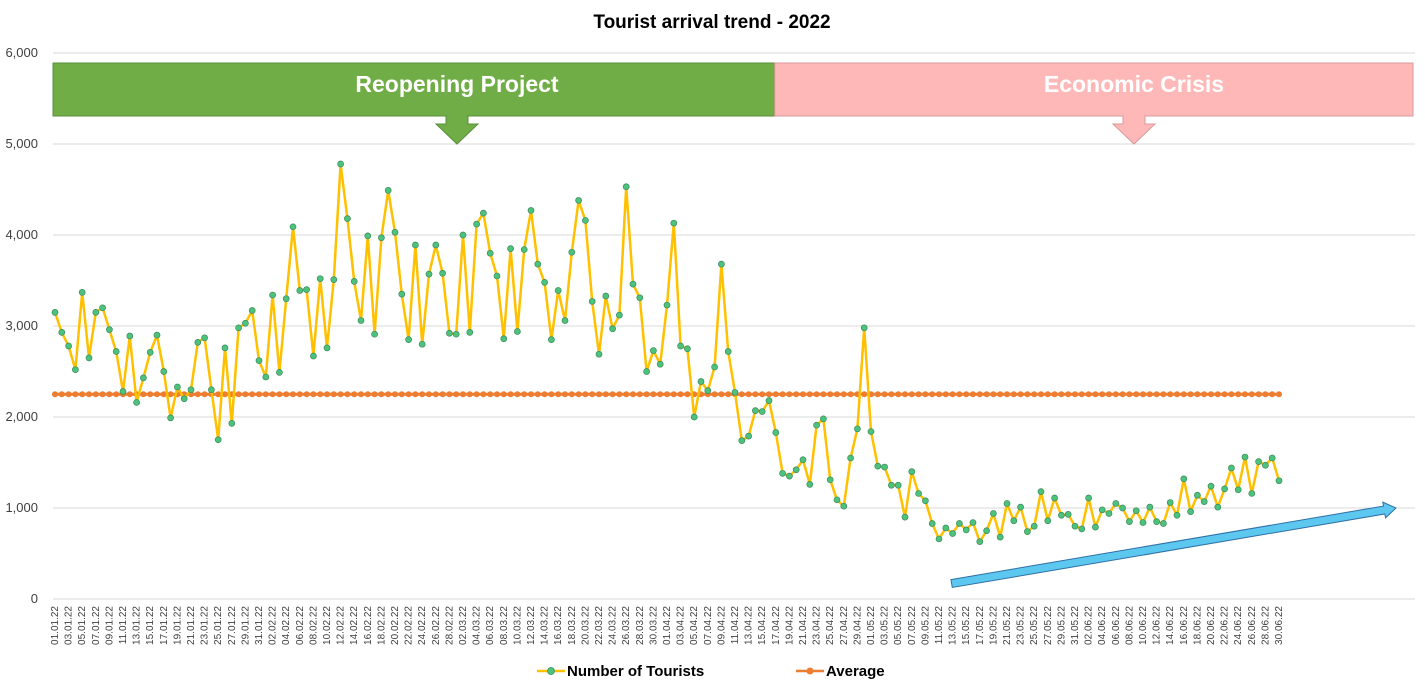  I want to click on x-tick-label: 04.06.22, so click(1102, 625).